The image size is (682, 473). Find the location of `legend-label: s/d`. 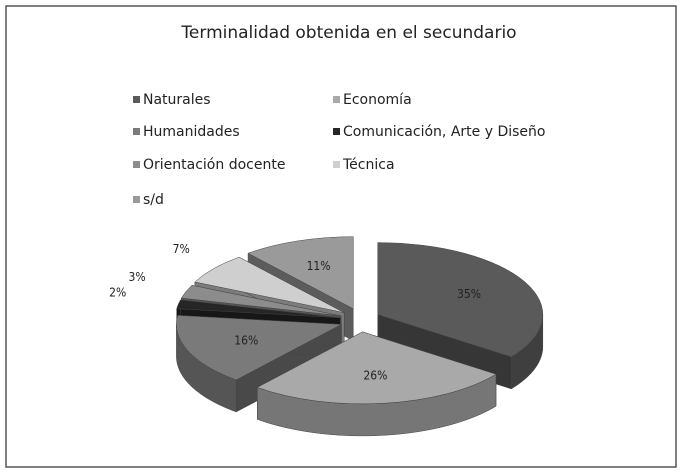

legend-label: s/d is located at coordinates (153, 200).